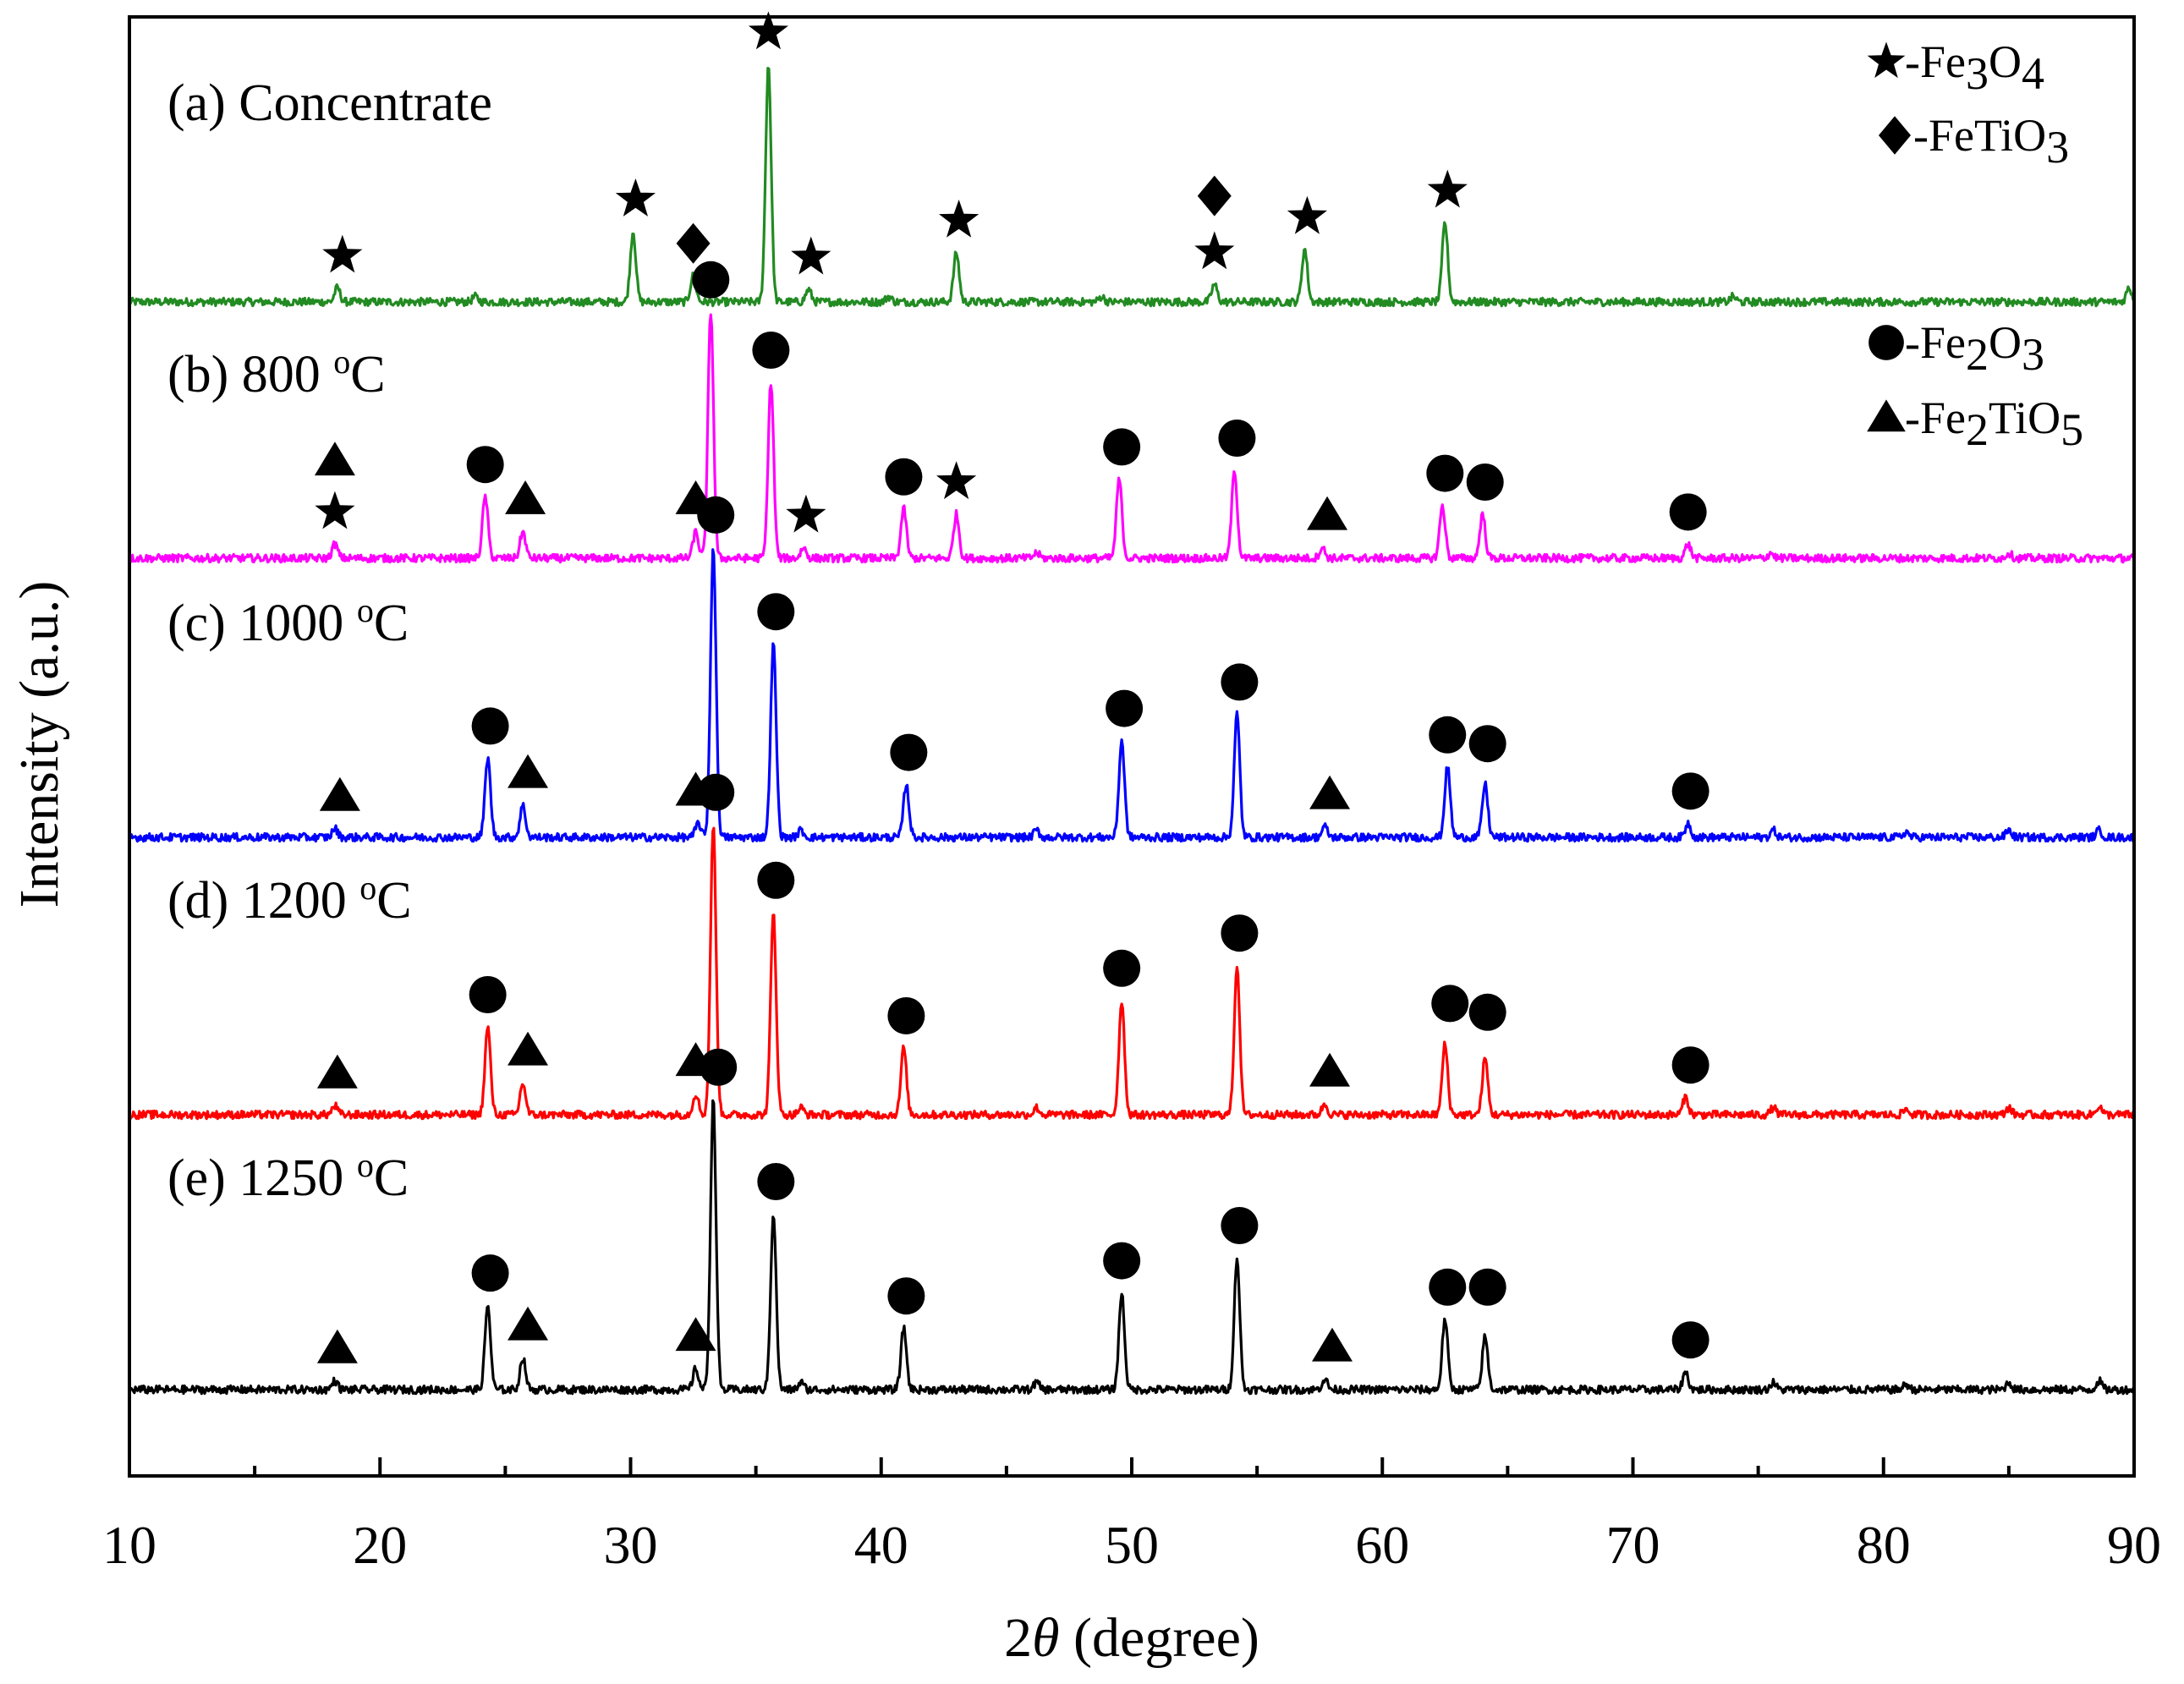  What do you see at coordinates (881, 1545) in the screenshot?
I see `x-tick-label: 40` at bounding box center [881, 1545].